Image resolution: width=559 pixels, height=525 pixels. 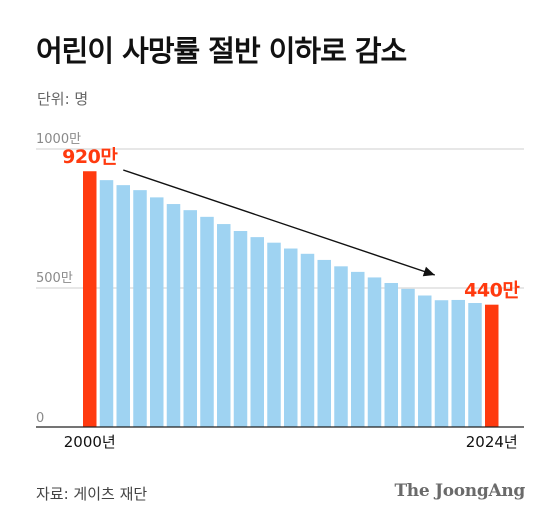 What do you see at coordinates (279, 222) in the screenshot?
I see `trend-arrow-line` at bounding box center [279, 222].